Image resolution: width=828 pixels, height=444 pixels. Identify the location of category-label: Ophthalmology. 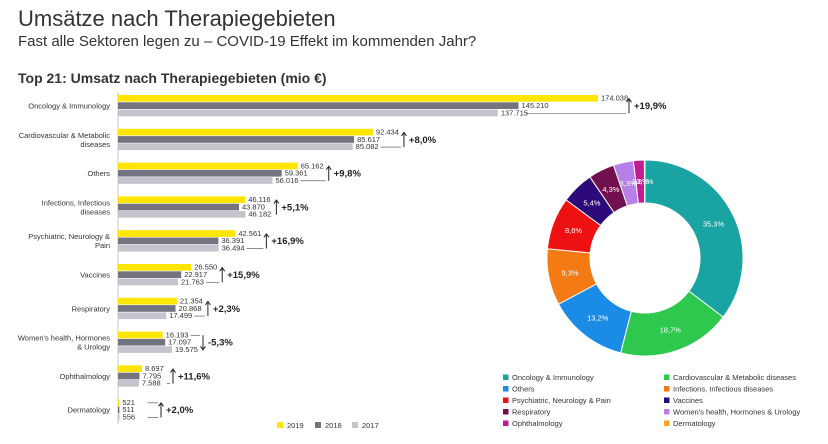
(85, 376).